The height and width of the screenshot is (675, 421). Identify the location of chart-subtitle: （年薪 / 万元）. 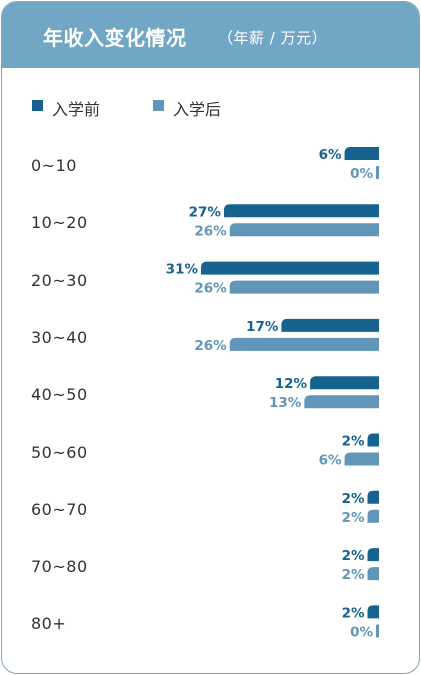
(273, 38).